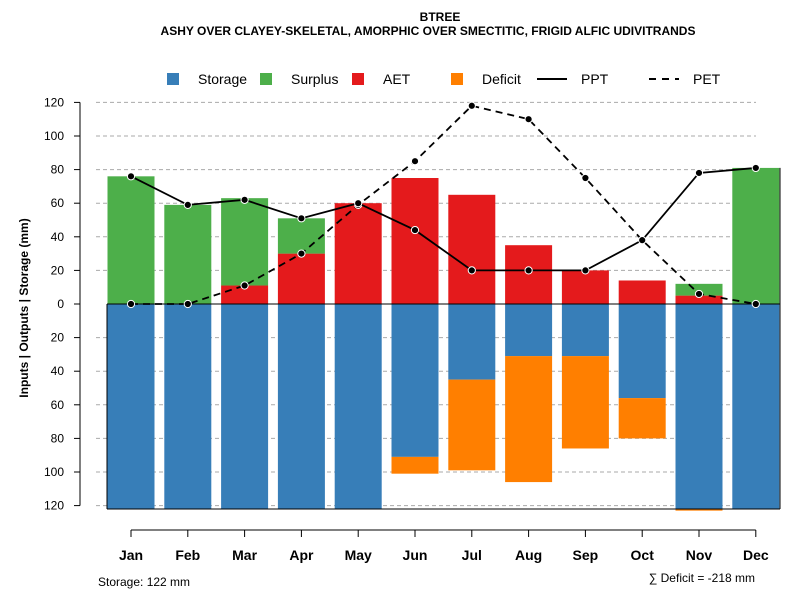  What do you see at coordinates (266, 79) in the screenshot?
I see `legend-swatch-surplus` at bounding box center [266, 79].